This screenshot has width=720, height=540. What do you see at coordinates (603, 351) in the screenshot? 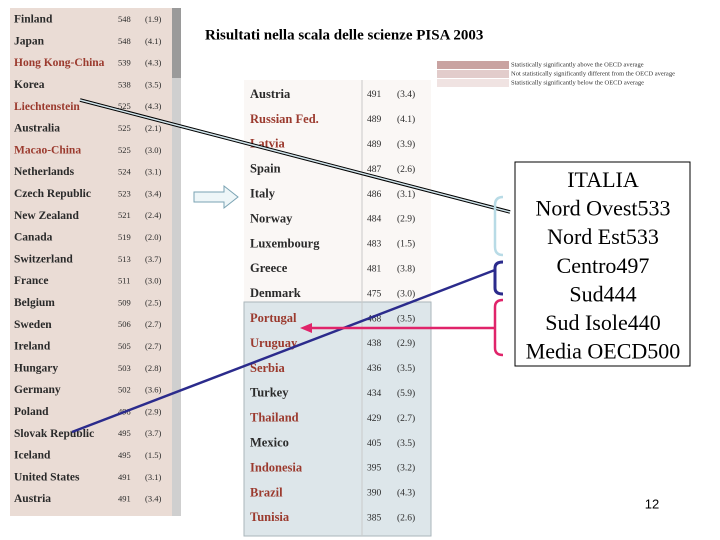
I see `textbox-line: Media OECD500` at bounding box center [603, 351].